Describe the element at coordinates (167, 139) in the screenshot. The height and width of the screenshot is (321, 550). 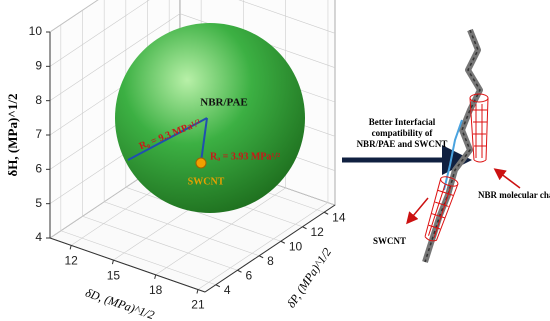
I see `r0-line` at that location.